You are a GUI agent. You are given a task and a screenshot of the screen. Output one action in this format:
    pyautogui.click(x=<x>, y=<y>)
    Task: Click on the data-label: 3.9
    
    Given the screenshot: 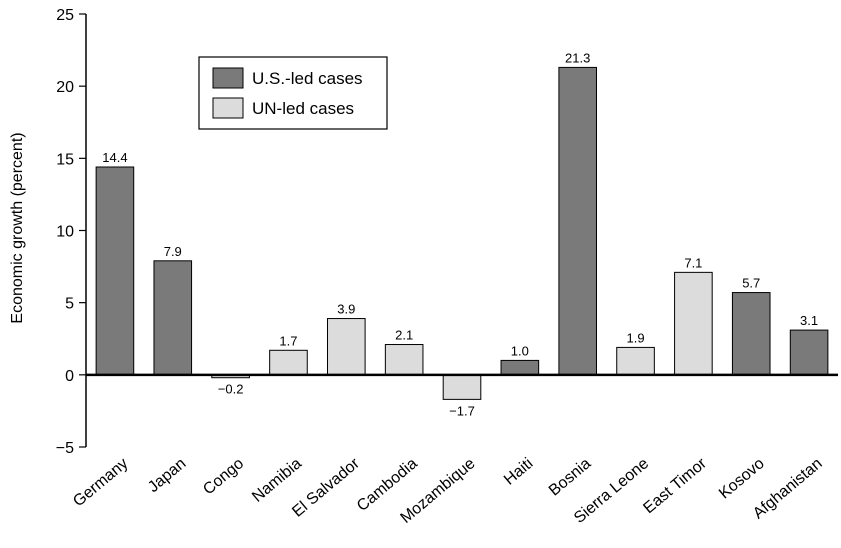 What is the action you would take?
    pyautogui.click(x=346, y=309)
    